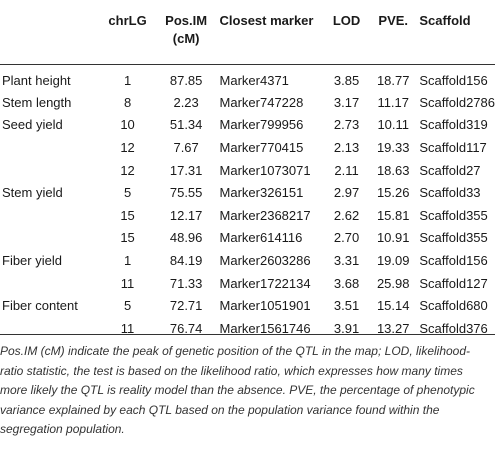 Image resolution: width=495 pixels, height=451 pixels. Describe the element at coordinates (265, 283) in the screenshot. I see `cell-marker: Marker1722134` at that location.